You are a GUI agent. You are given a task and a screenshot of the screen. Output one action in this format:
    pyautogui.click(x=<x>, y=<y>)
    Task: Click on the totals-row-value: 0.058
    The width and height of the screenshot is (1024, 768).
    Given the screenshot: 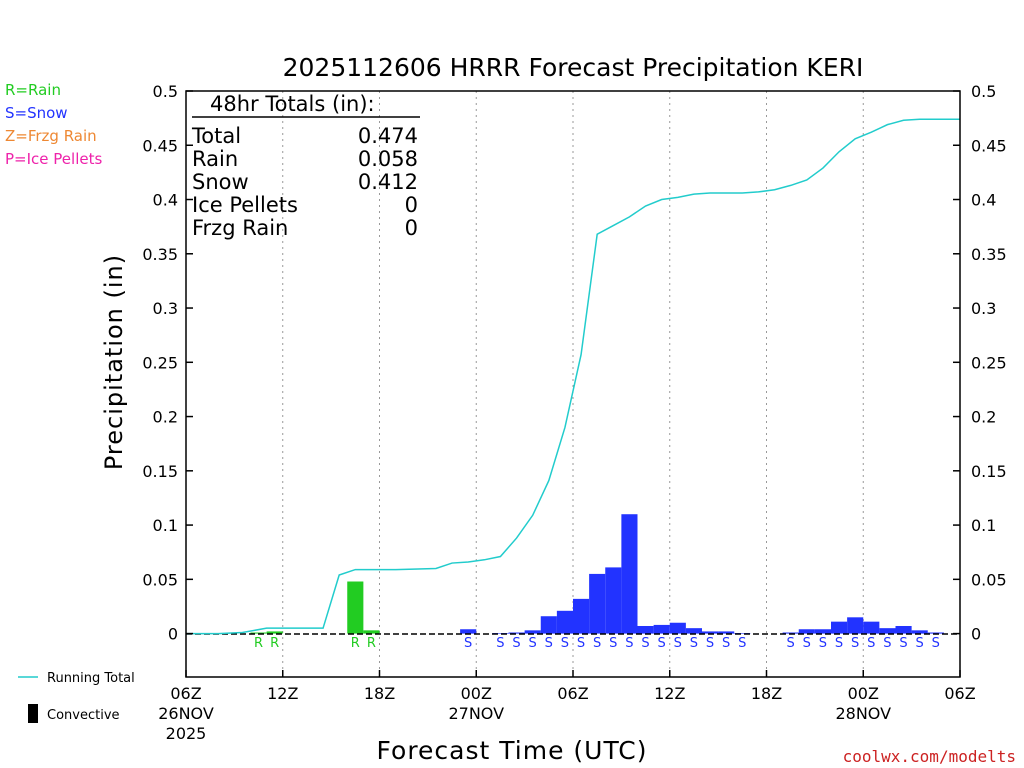 What is the action you would take?
    pyautogui.click(x=388, y=159)
    